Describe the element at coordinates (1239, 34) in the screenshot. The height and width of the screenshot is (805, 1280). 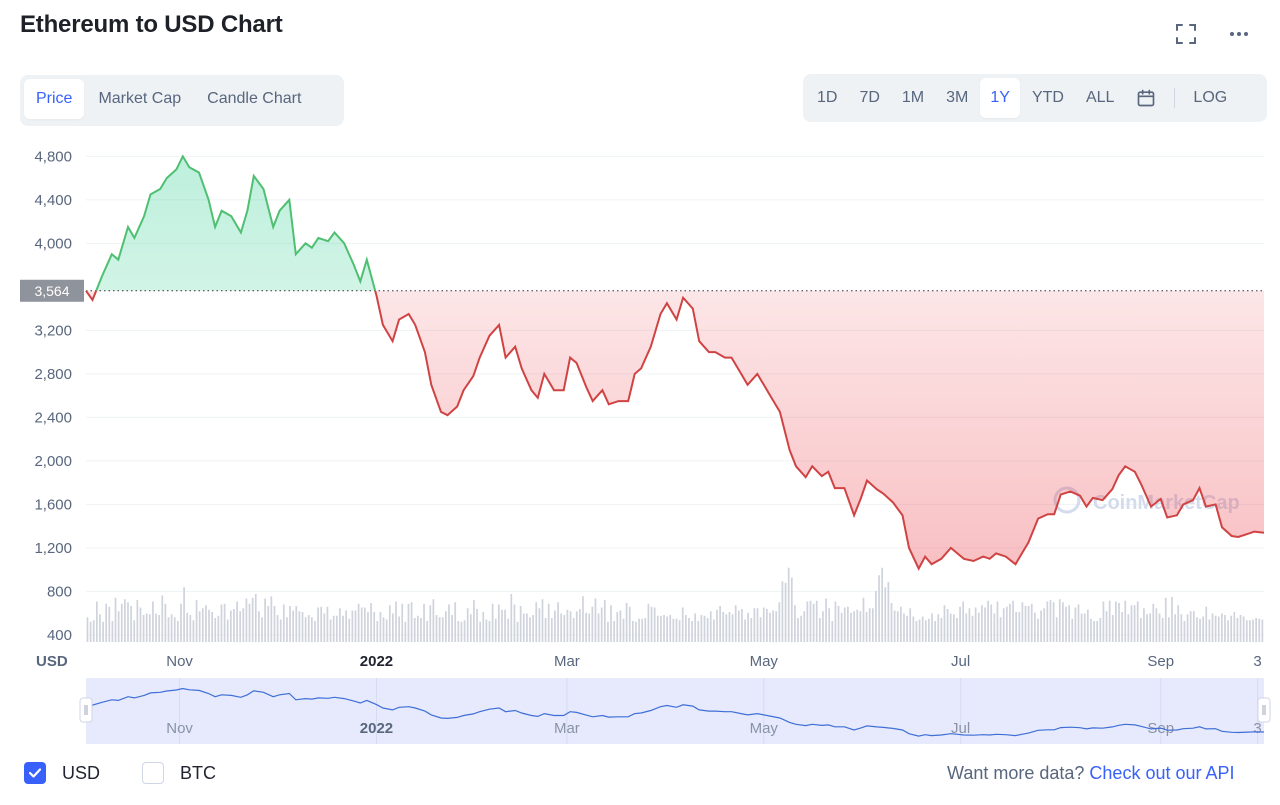
I see `more-horizontal-icon` at that location.